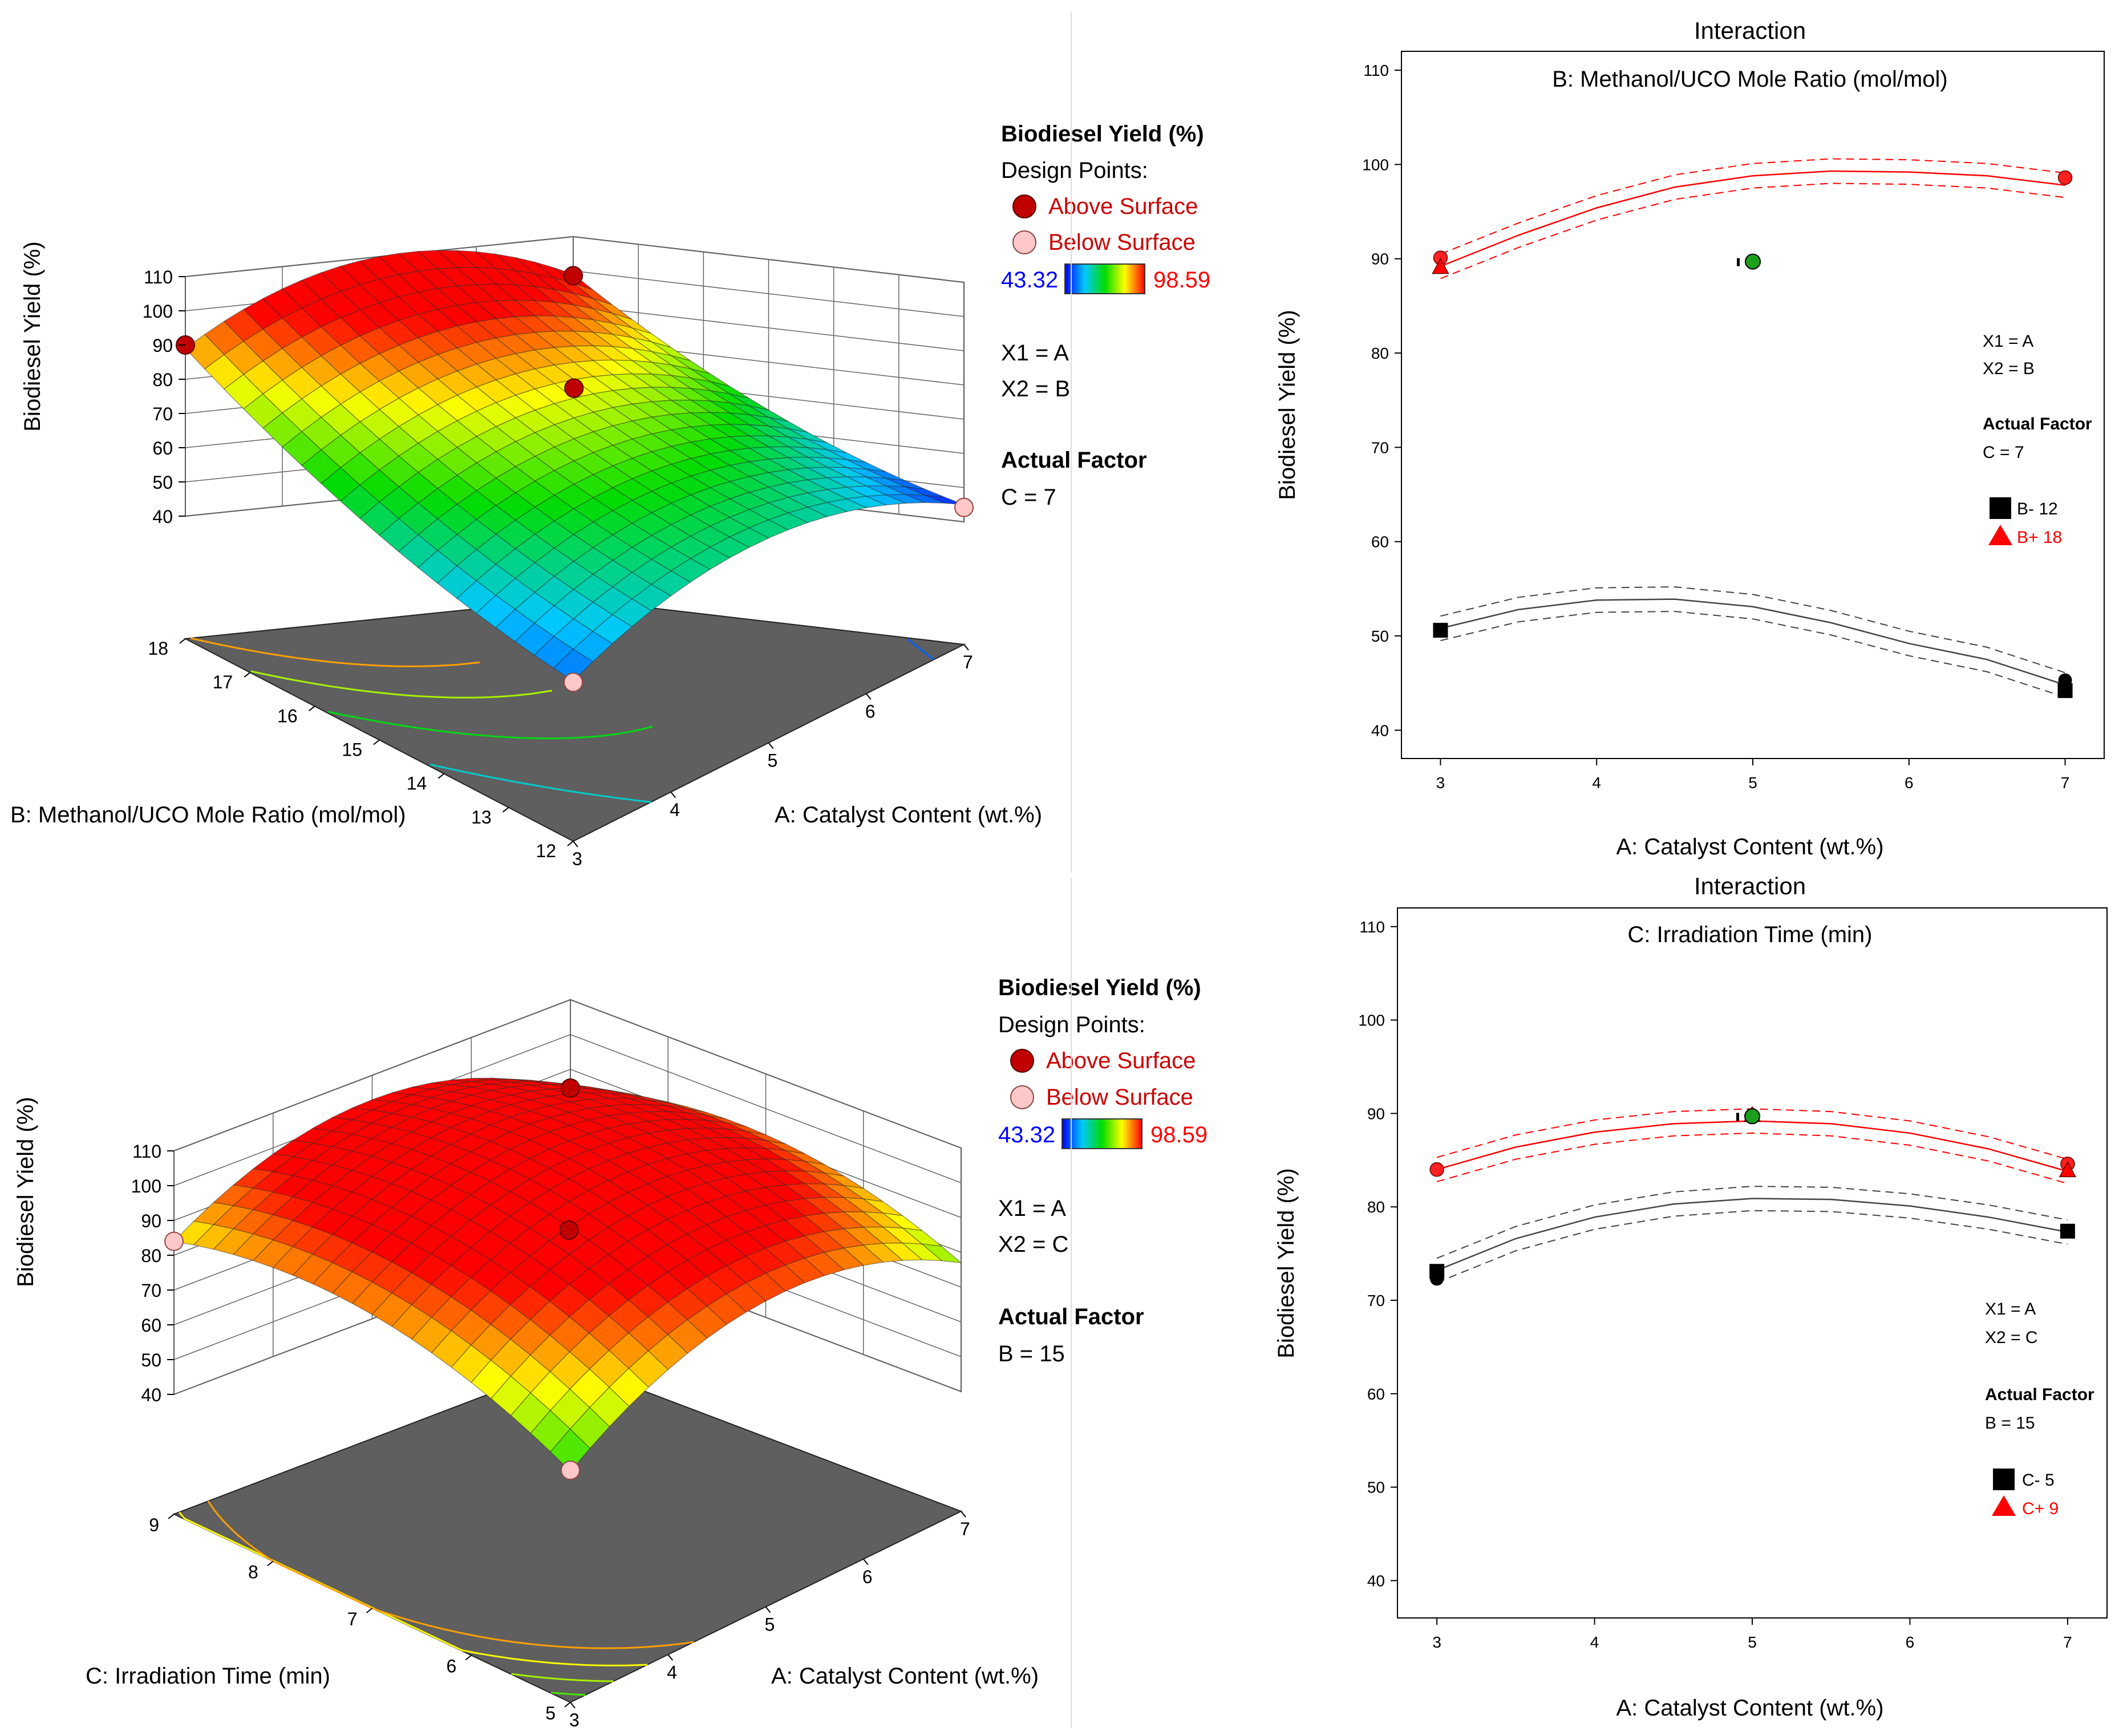 The height and width of the screenshot is (1736, 2119). Describe the element at coordinates (1376, 1394) in the screenshot. I see `y-tick-label: 60` at that location.